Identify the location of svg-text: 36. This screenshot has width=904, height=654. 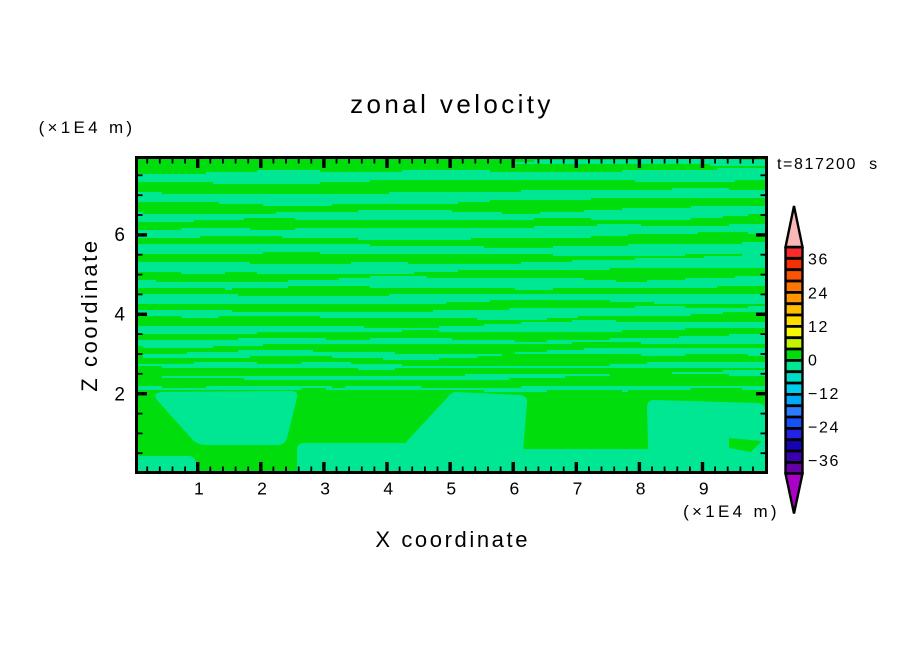
(818, 259).